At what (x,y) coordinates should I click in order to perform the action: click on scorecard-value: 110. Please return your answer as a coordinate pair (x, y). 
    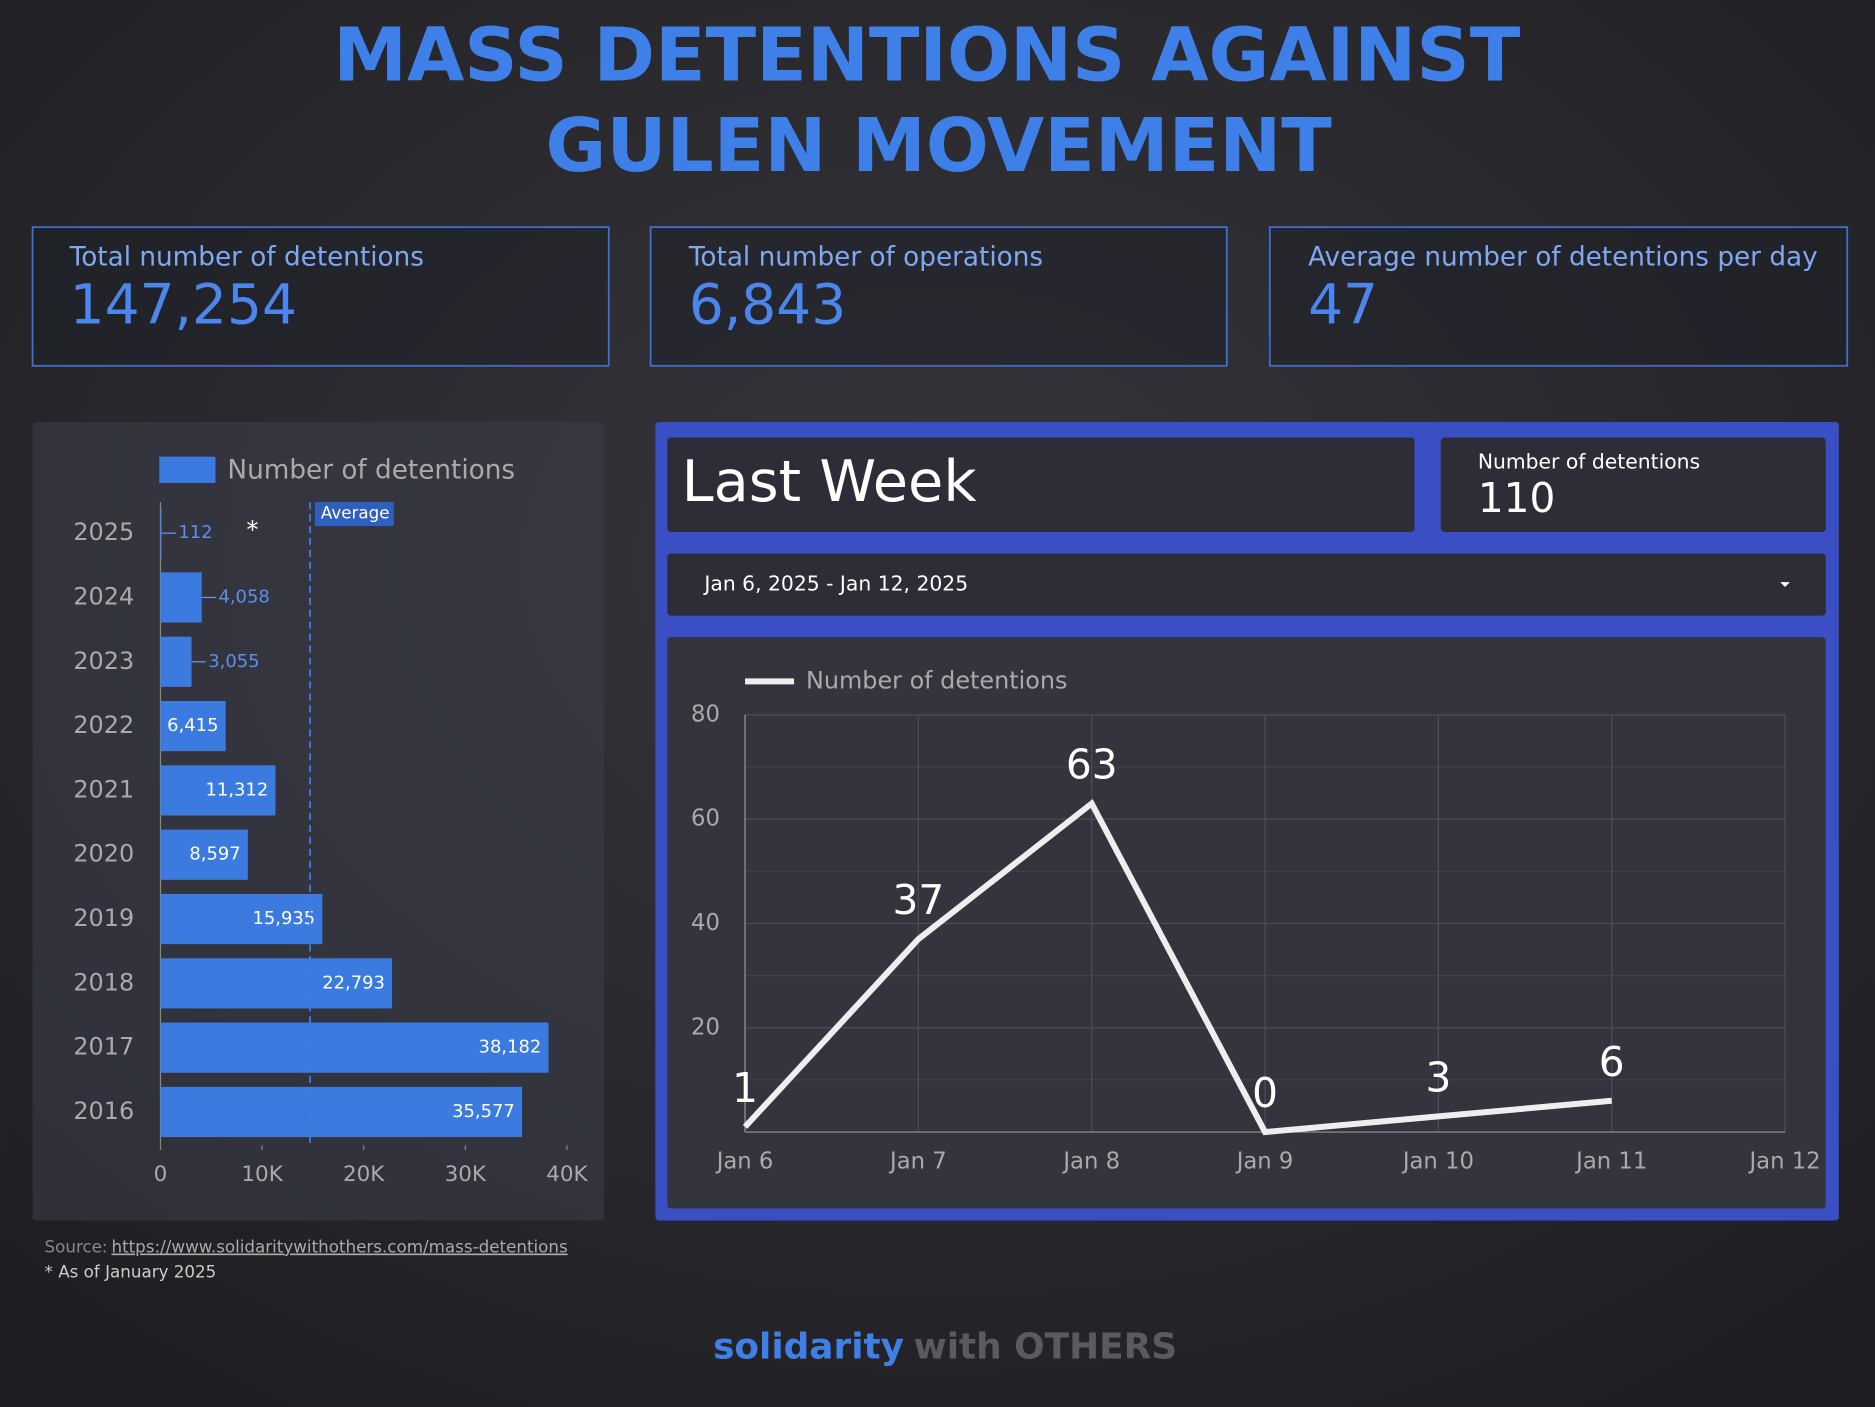
    Looking at the image, I should click on (1517, 498).